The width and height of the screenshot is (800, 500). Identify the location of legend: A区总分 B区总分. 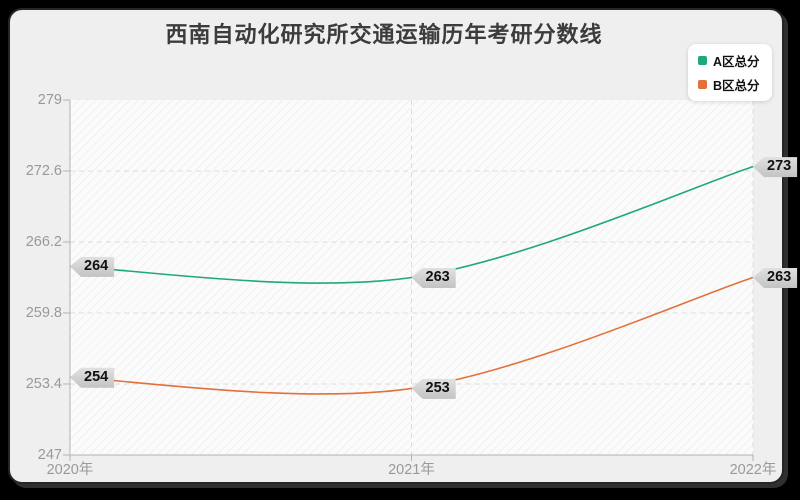
(730, 72).